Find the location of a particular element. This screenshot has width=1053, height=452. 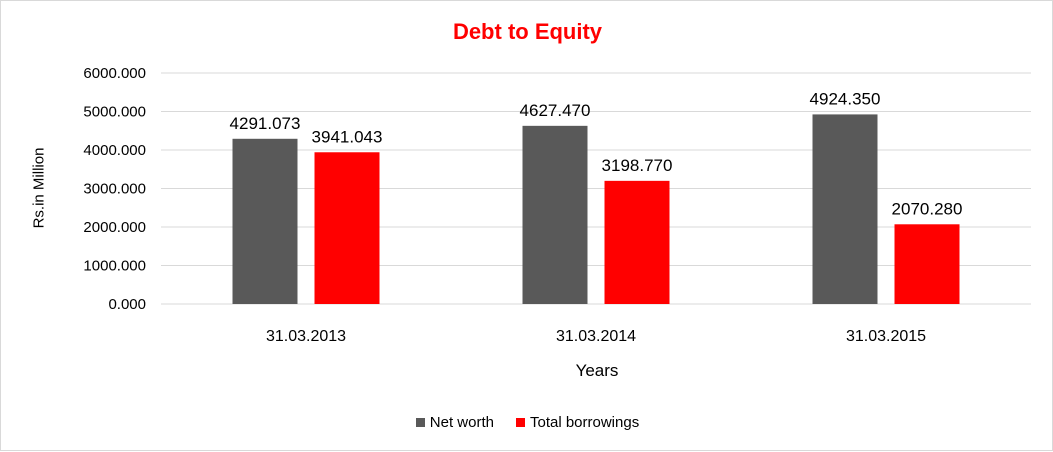

y-tick-label: 5000.000 is located at coordinates (114, 112).